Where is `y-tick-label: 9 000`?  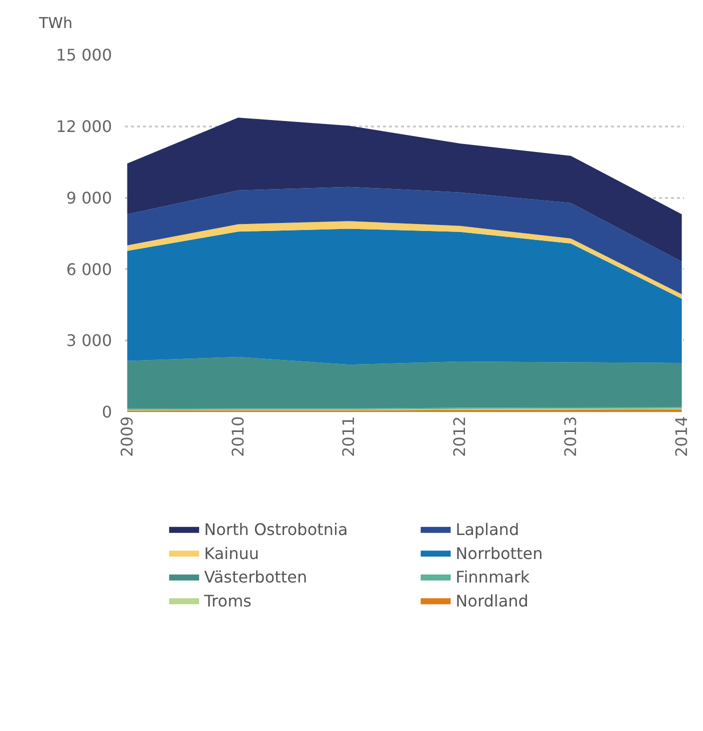 y-tick-label: 9 000 is located at coordinates (89, 198).